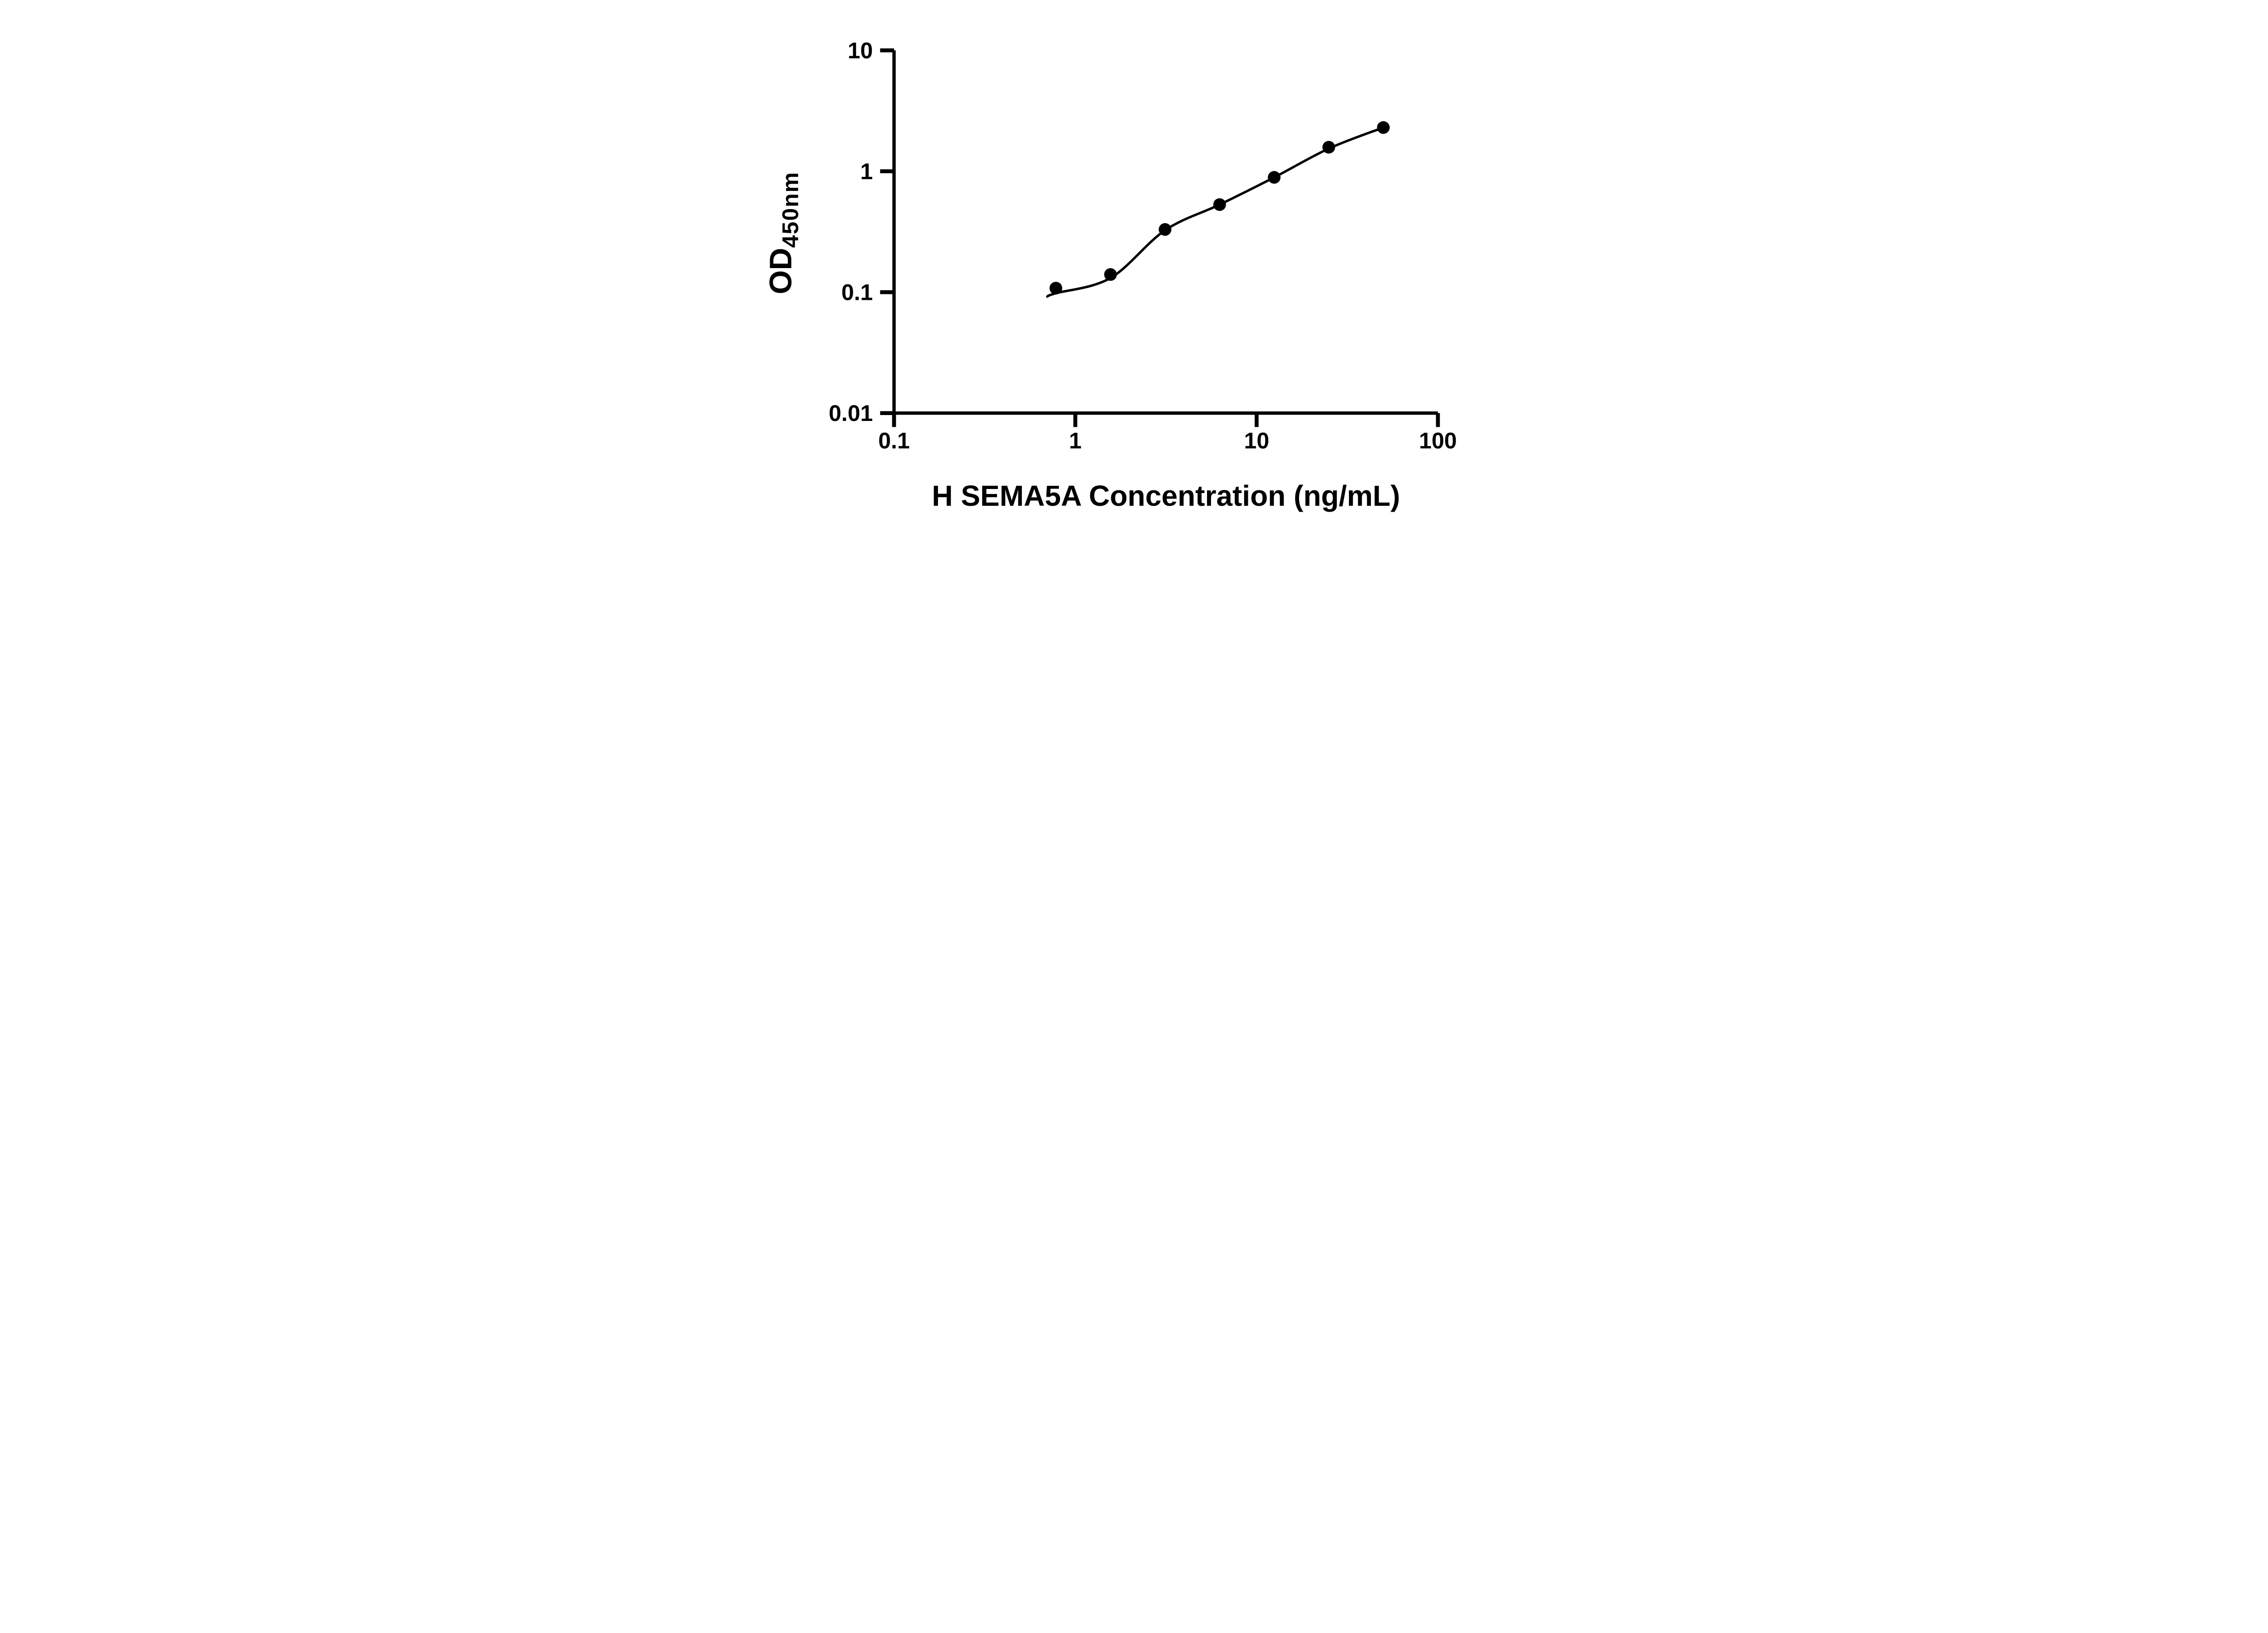 The image size is (2268, 1633). I want to click on x-tick-label: 1, so click(1076, 441).